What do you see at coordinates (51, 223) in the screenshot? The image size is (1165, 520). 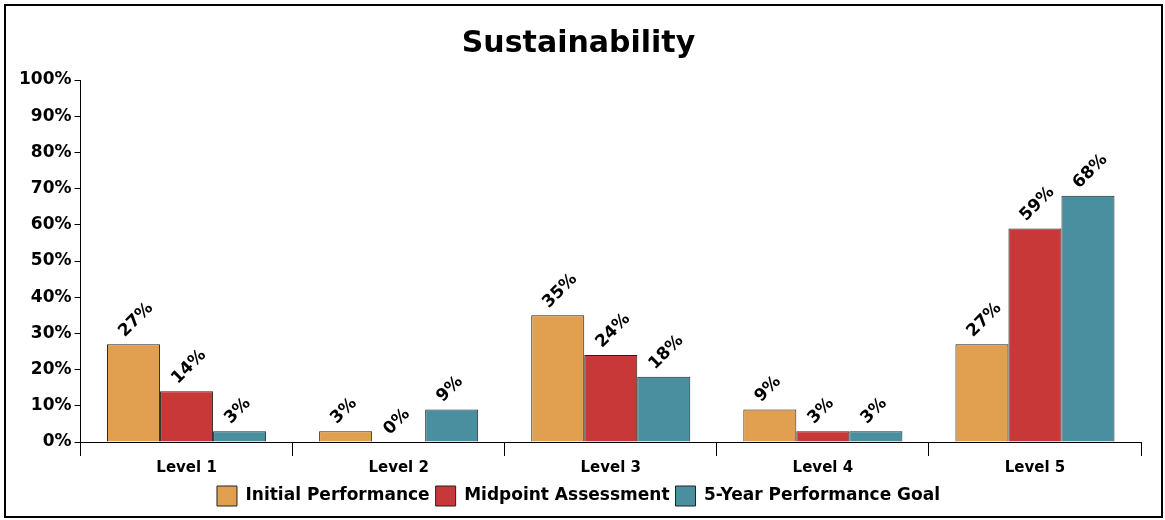 I see `y-tick-label: 60%` at bounding box center [51, 223].